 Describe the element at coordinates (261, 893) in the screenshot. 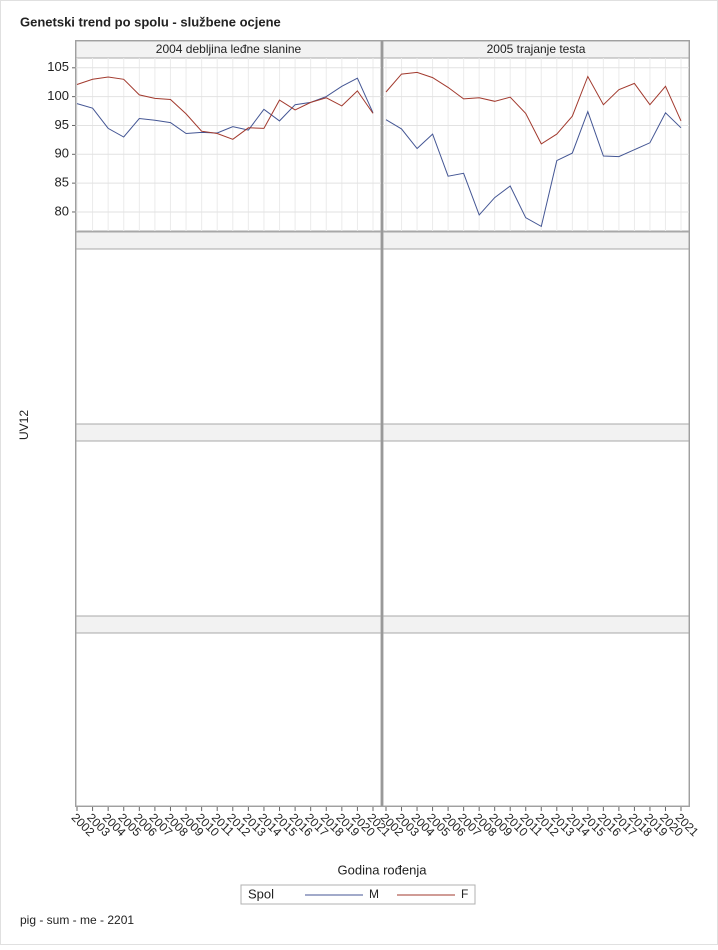

I see `legend-title: Spol` at that location.